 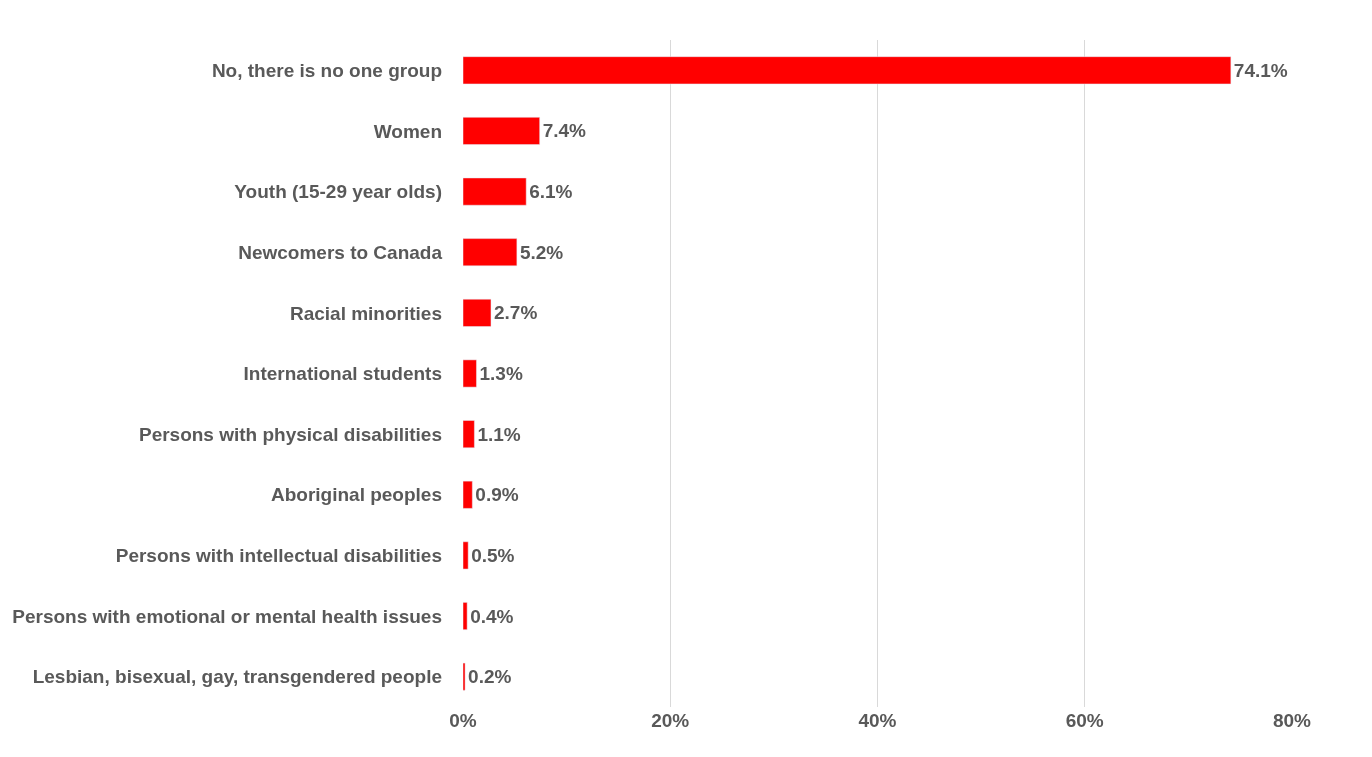 I want to click on data-label: 6.1%, so click(x=551, y=192).